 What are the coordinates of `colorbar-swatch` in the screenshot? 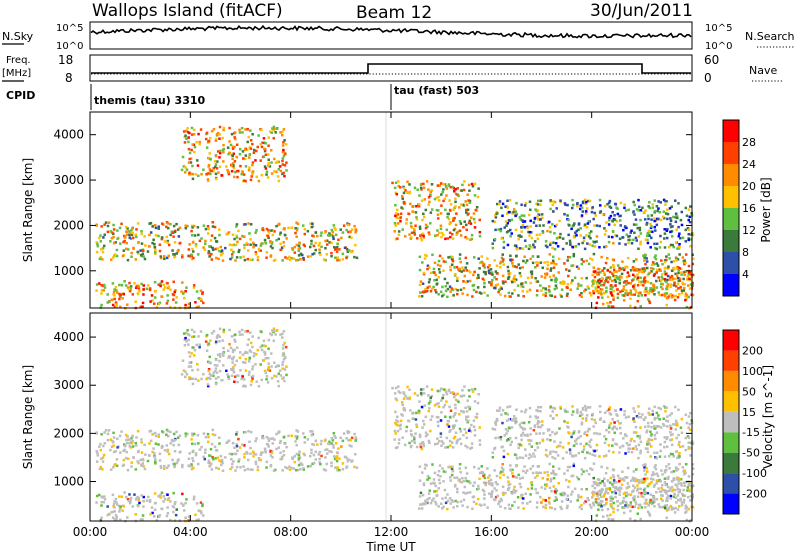 It's located at (731, 442).